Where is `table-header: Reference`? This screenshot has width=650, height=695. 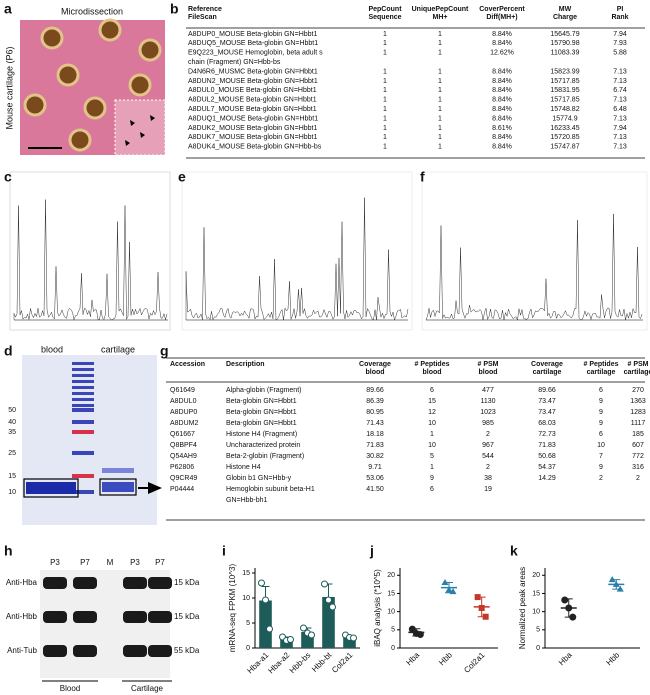
table-header: Reference is located at coordinates (205, 9).